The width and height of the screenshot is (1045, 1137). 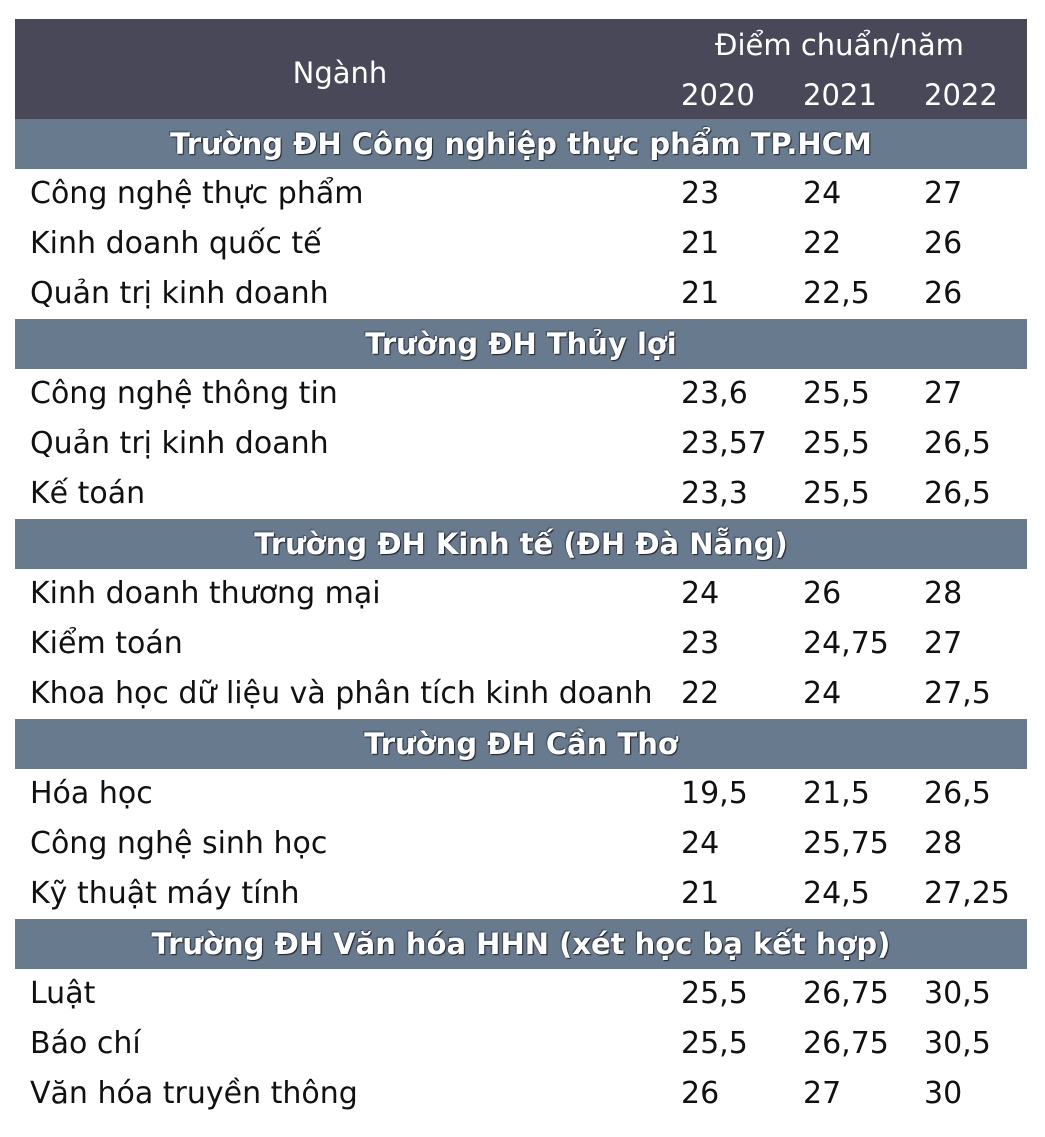 What do you see at coordinates (943, 1093) in the screenshot?
I see `score-2022: 30` at bounding box center [943, 1093].